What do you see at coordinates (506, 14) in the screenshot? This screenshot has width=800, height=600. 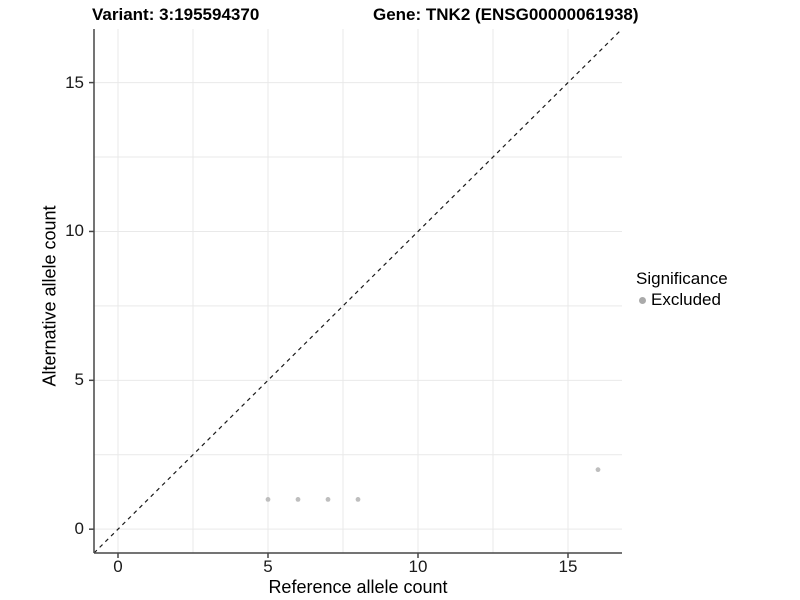 I see `plot-title-gene: Gene: TNK2 (ENSG00000061938)` at bounding box center [506, 14].